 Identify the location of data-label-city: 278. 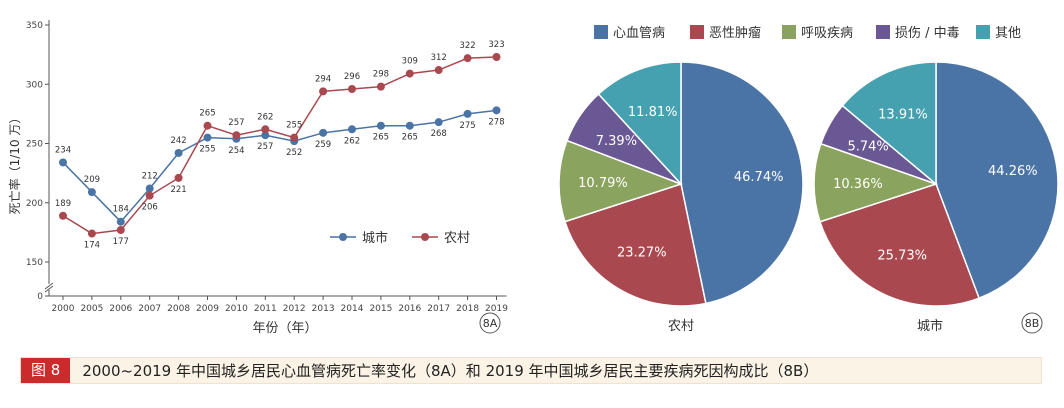
(496, 122).